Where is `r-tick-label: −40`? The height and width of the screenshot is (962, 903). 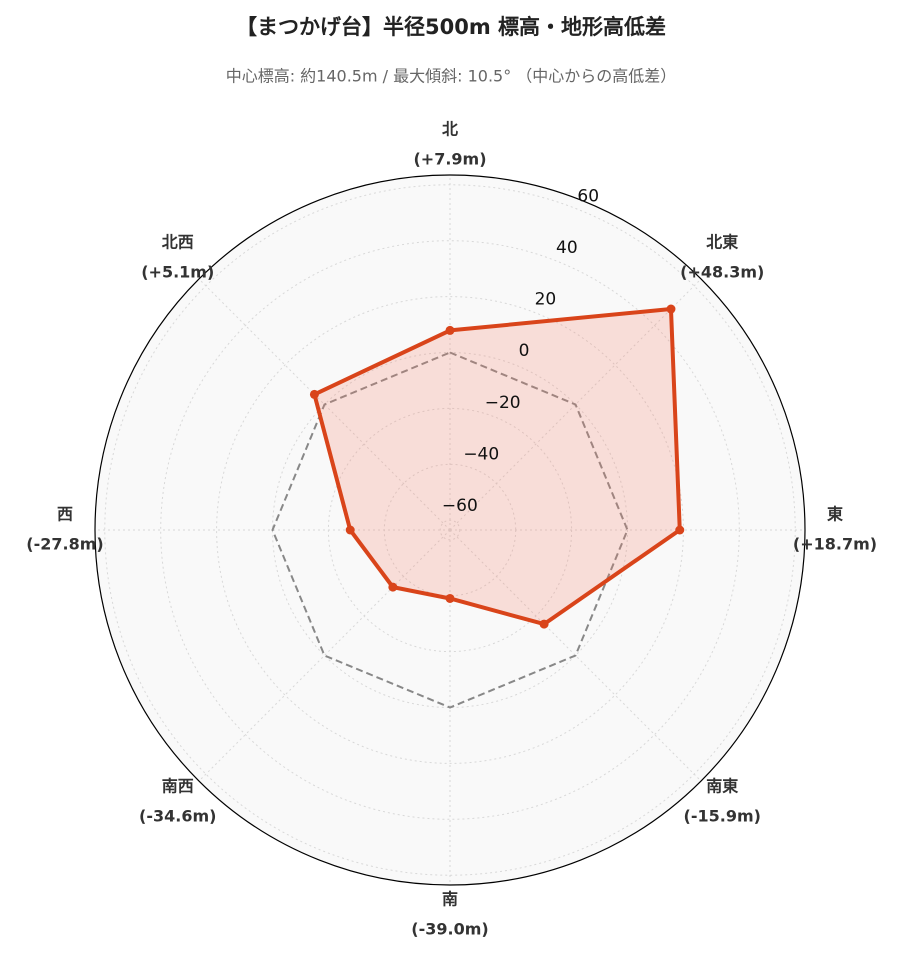 r-tick-label: −40 is located at coordinates (481, 455).